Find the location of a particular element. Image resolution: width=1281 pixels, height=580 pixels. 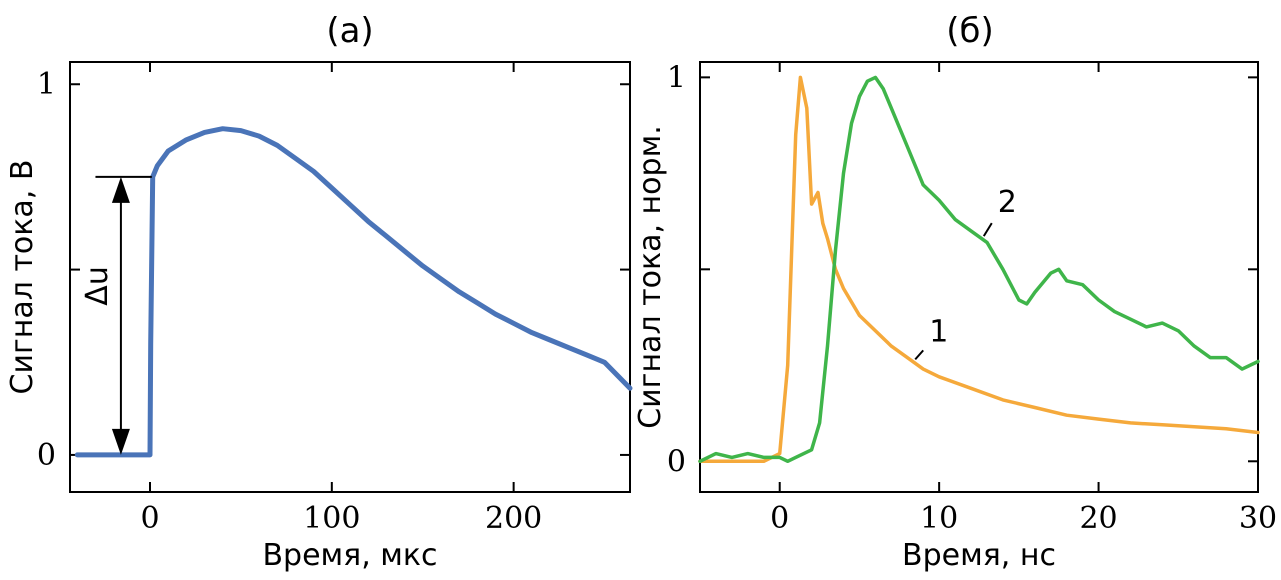

x-tick-label: 30 is located at coordinates (1258, 518).